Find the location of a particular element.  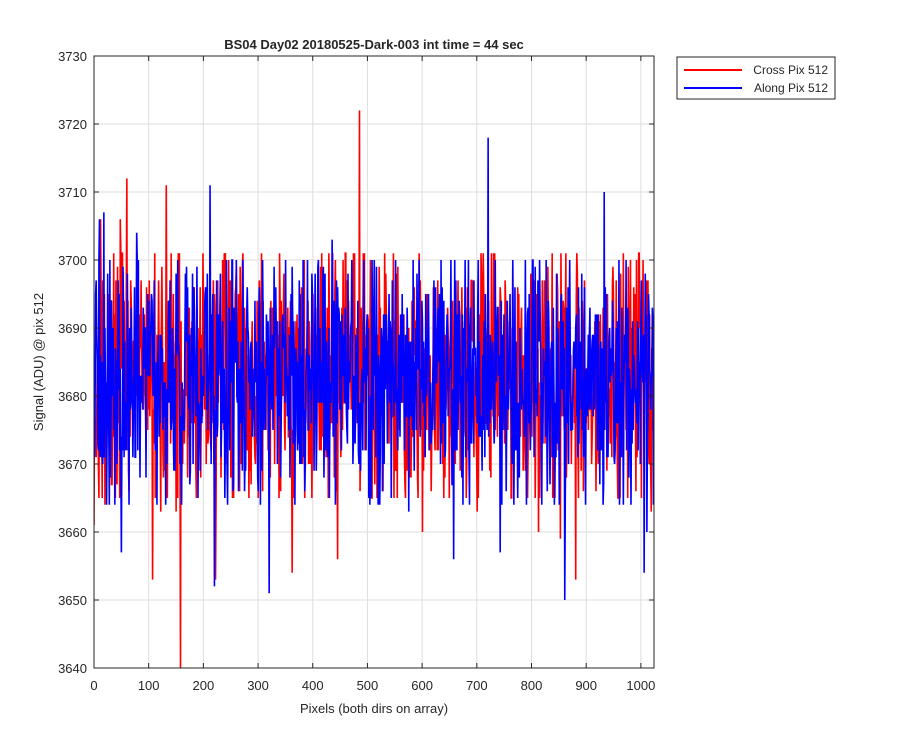

x-tick-label: 600 is located at coordinates (422, 685).